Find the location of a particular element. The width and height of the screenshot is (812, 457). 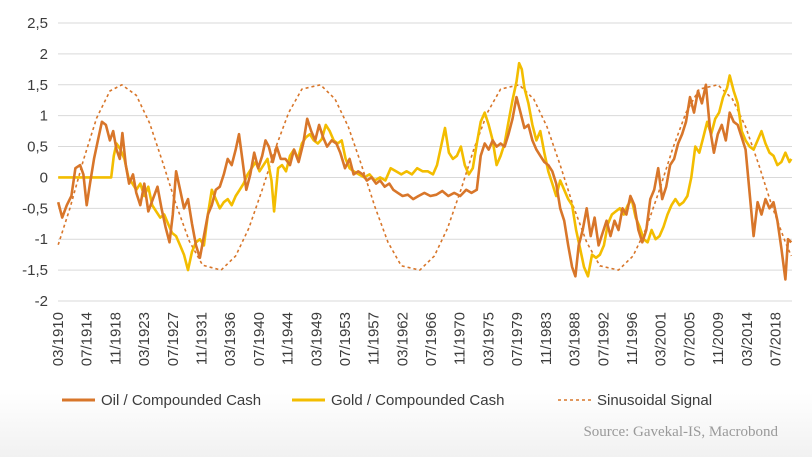

y-axis-ticks: 2,5 2 1,5 1 0,5 0 -0,5 -1 -1,5 -2 is located at coordinates (35, 162).